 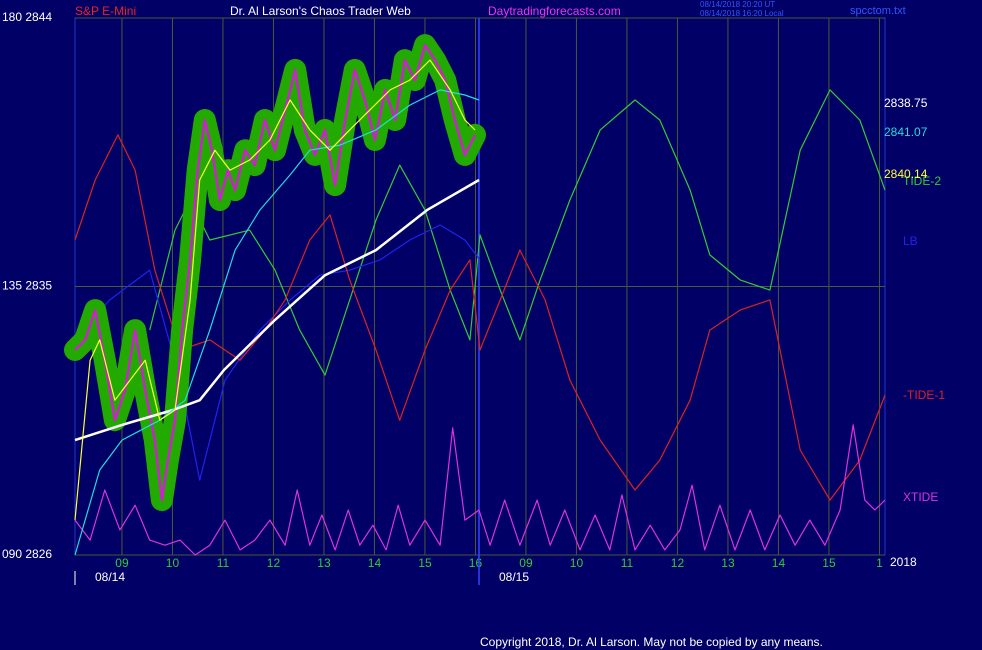 I want to click on y-tick-label: 180 2844, so click(x=27, y=17).